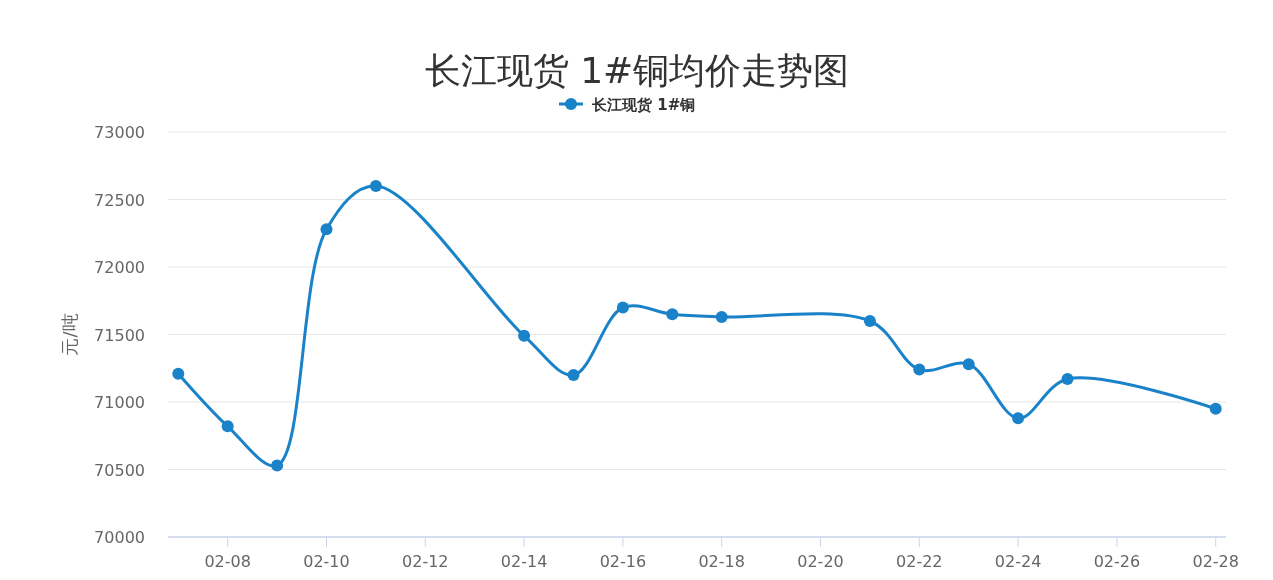  What do you see at coordinates (643, 105) in the screenshot?
I see `legend-label: 长江现货 1#铜` at bounding box center [643, 105].